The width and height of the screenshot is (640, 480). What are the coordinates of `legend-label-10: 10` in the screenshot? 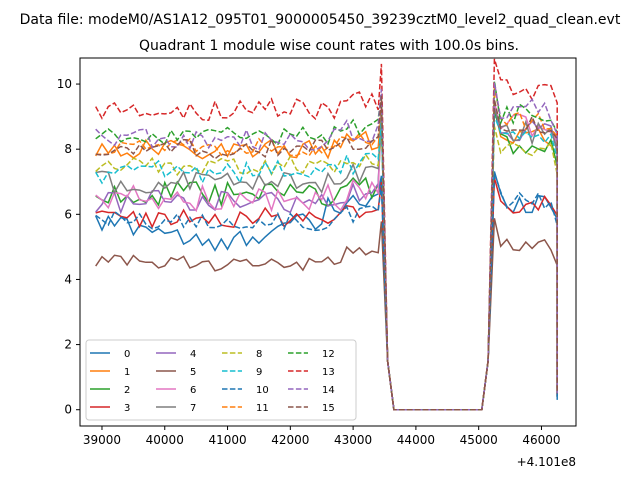 It's located at (262, 390).